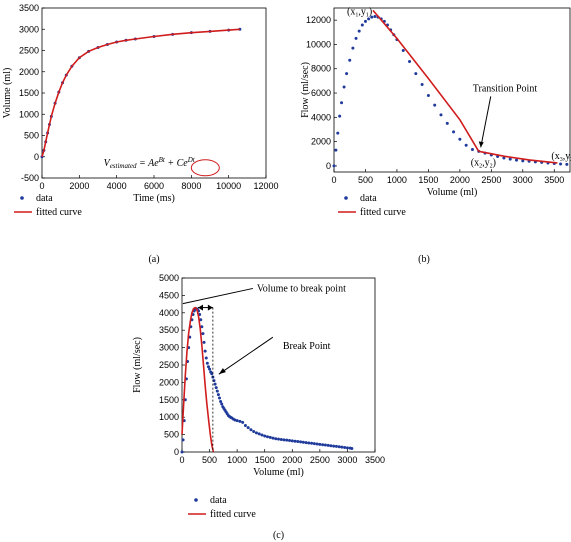  What do you see at coordinates (169, 295) in the screenshot?
I see `y-tick-label: 4500` at bounding box center [169, 295].